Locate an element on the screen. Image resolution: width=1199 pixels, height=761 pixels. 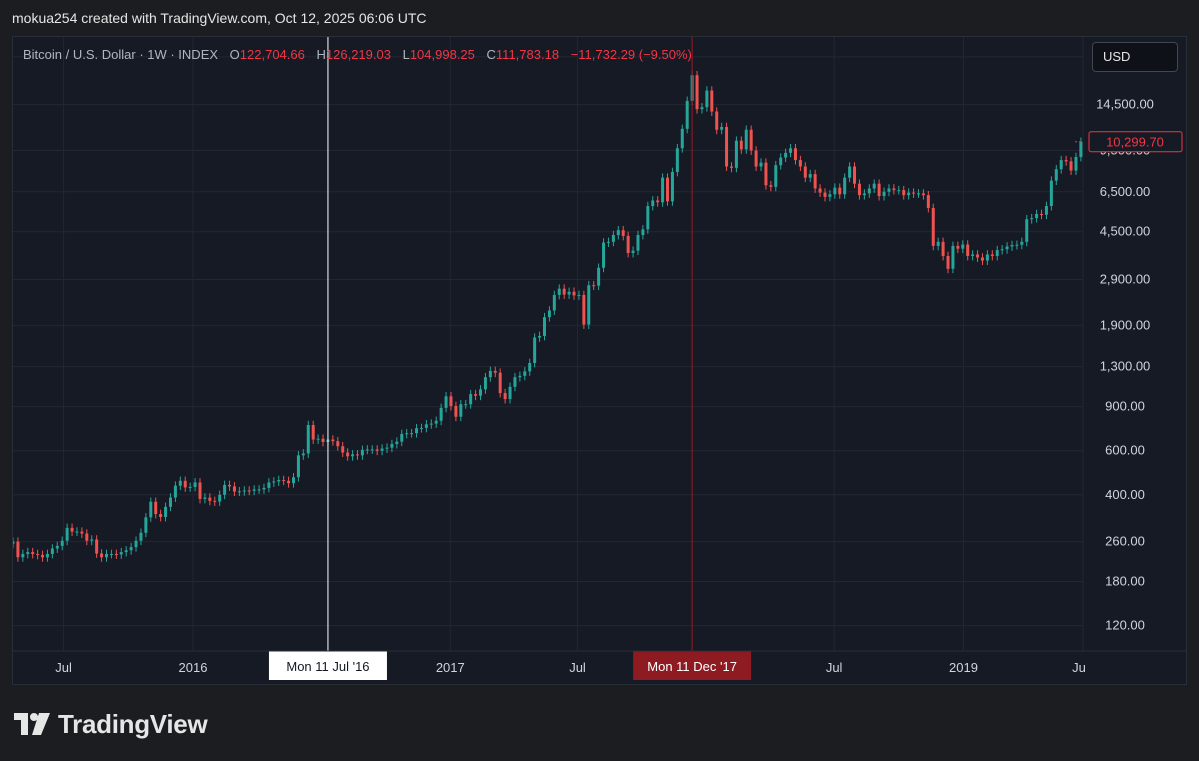
tradingview-logo-text: TradingView is located at coordinates (133, 723).